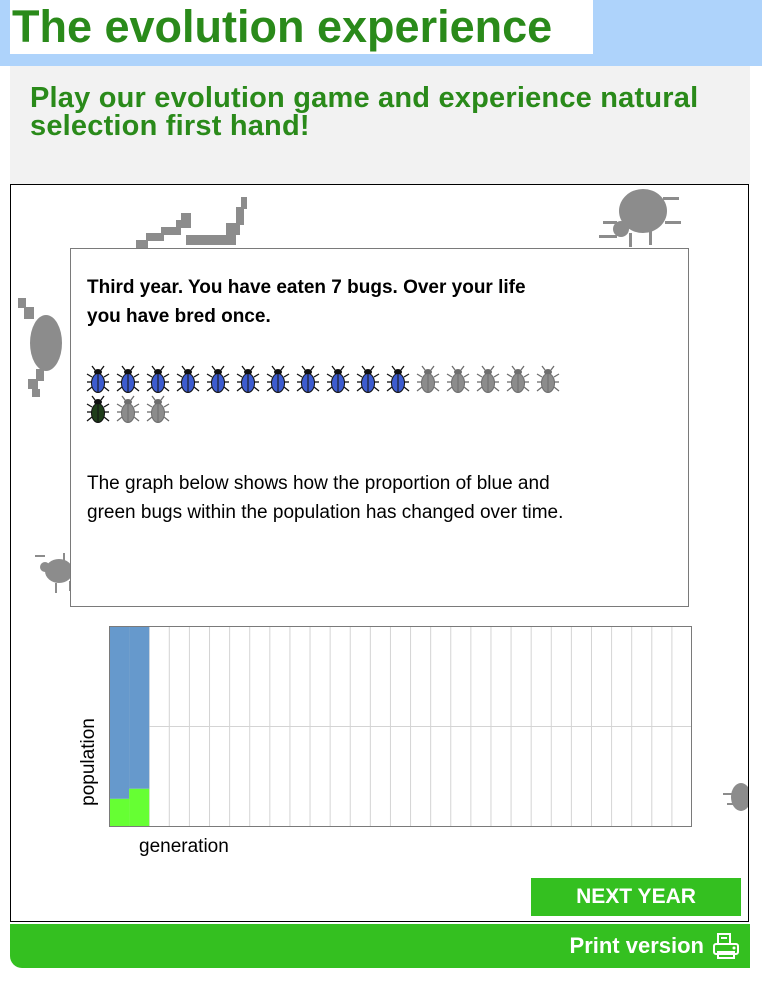  I want to click on printer-icon, so click(726, 946).